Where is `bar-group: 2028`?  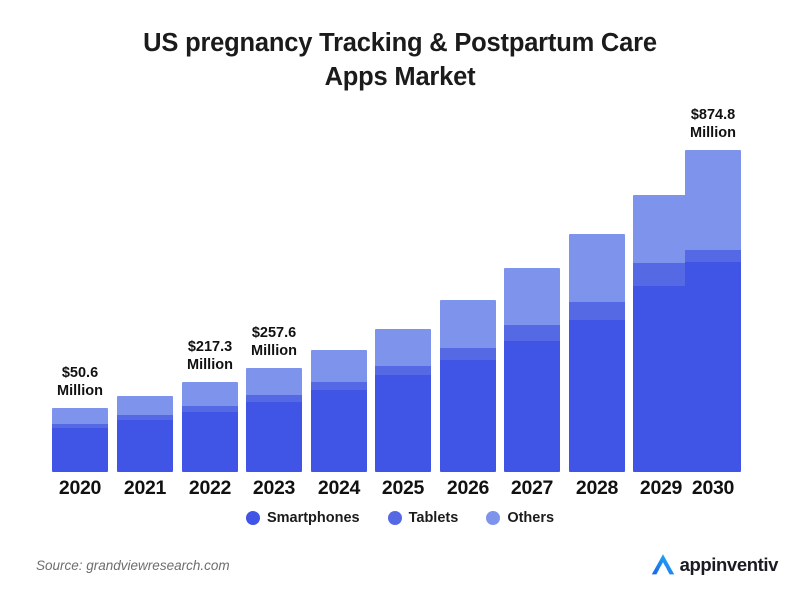 bar-group: 2028 is located at coordinates (597, 249).